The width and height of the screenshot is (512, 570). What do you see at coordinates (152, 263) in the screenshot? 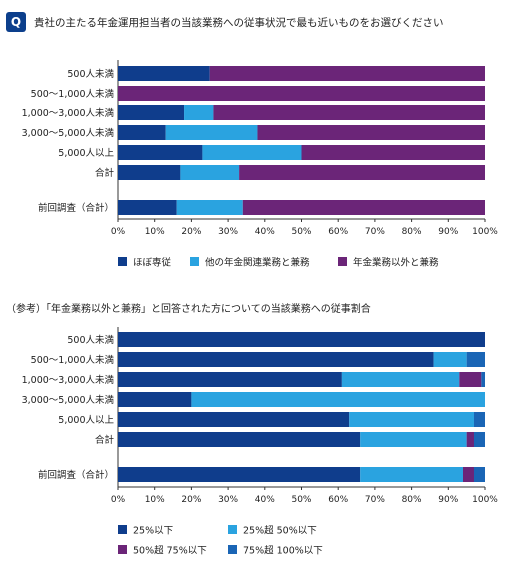
I see `legend-label: ほぼ専従` at bounding box center [152, 263].